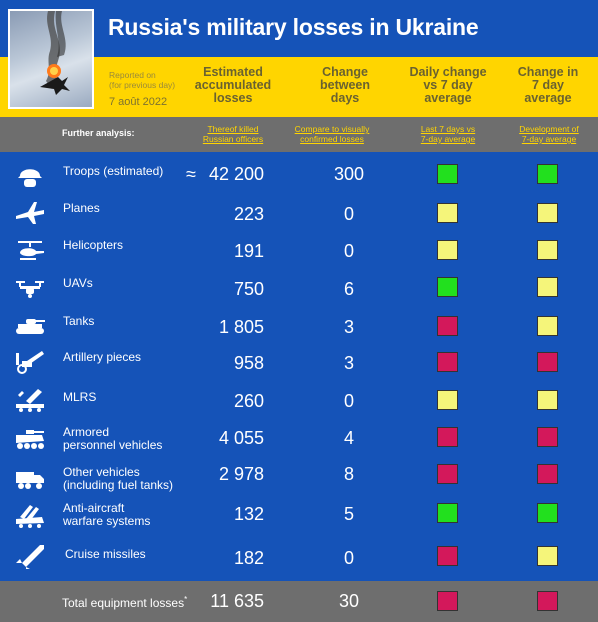  I want to click on total-daily-change-indicator, so click(447, 601).